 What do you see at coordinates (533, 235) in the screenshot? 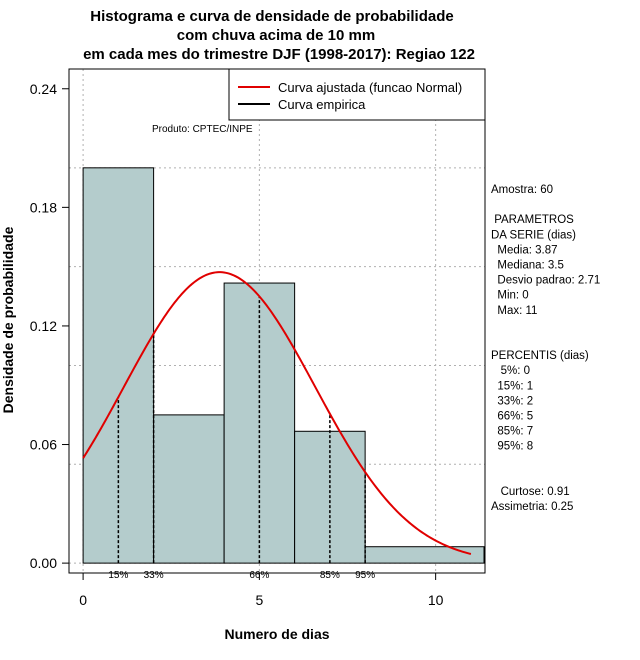
I see `stats-line: DA SERIE (dias)` at bounding box center [533, 235].